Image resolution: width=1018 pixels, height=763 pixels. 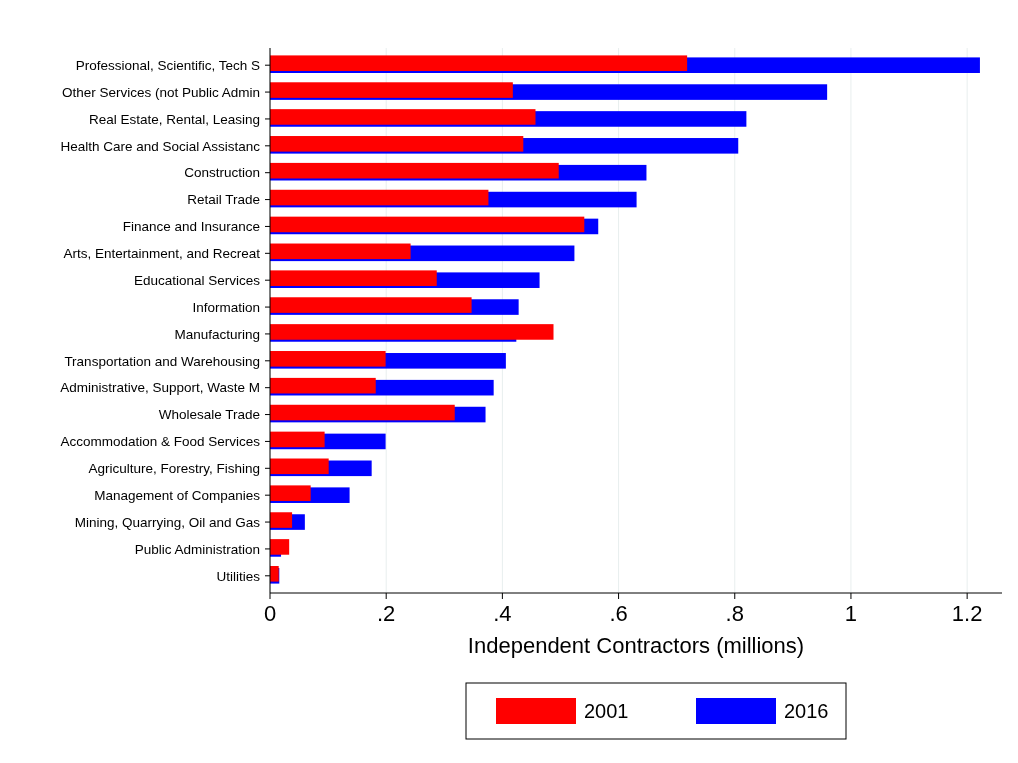 What do you see at coordinates (502, 613) in the screenshot?
I see `x-tick-label: .4` at bounding box center [502, 613].